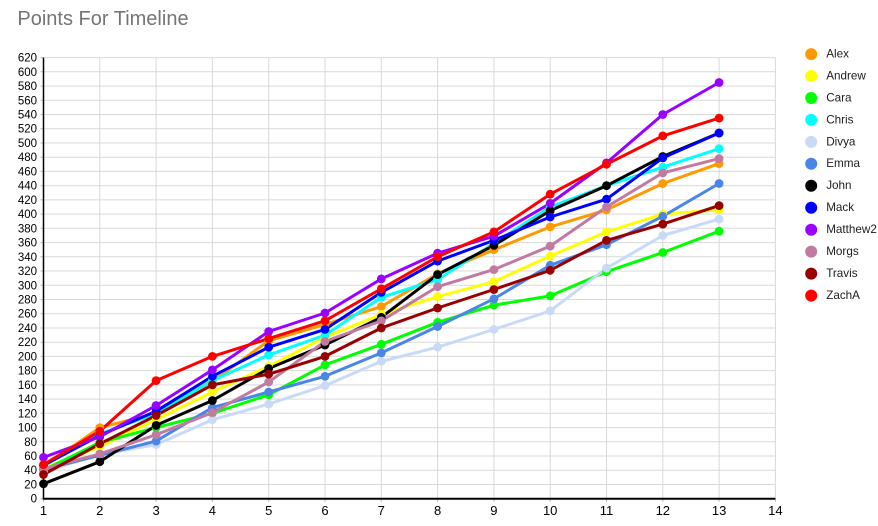  What do you see at coordinates (268, 510) in the screenshot?
I see `svg-text: 5` at bounding box center [268, 510].